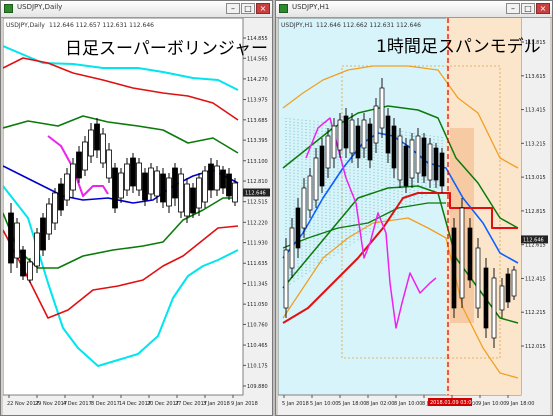  I want to click on h1-upper-green-band, so click(400, 167).